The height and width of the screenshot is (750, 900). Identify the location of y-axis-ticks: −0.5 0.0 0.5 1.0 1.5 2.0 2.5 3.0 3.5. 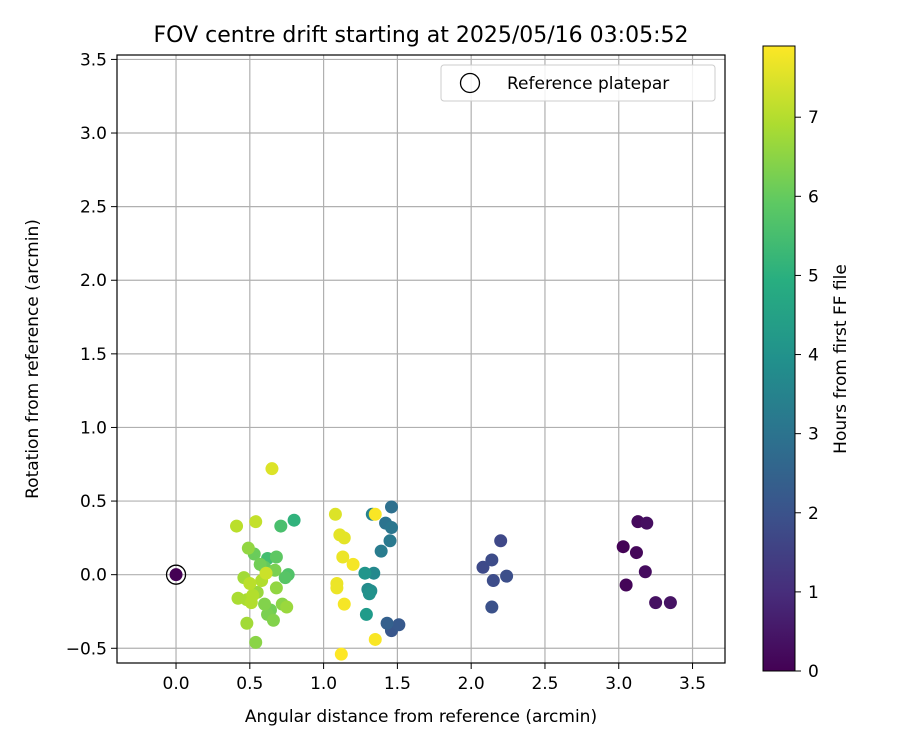
(91, 354).